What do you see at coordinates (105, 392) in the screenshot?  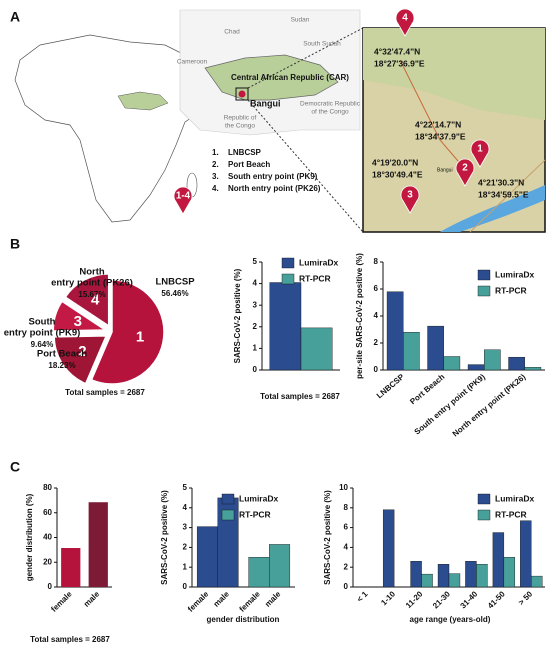 I see `pie-note: Total samples = 2687` at bounding box center [105, 392].